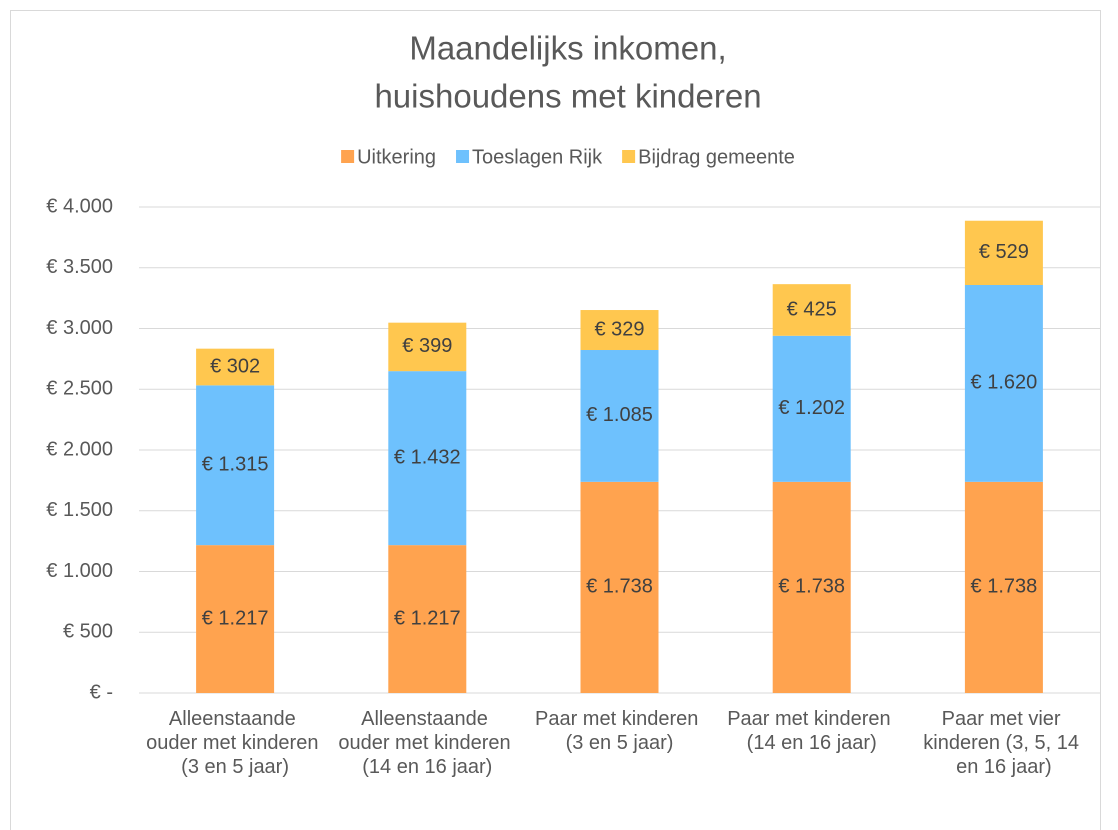 The width and height of the screenshot is (1118, 830). I want to click on y-tick-label: € 4.000, so click(79, 206).